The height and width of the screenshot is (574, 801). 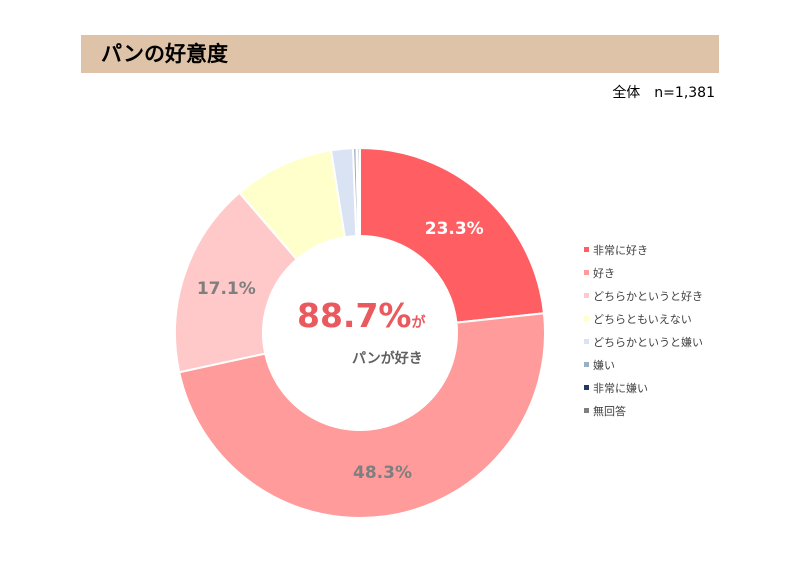 I want to click on legend-label: 無回答, so click(x=609, y=411).